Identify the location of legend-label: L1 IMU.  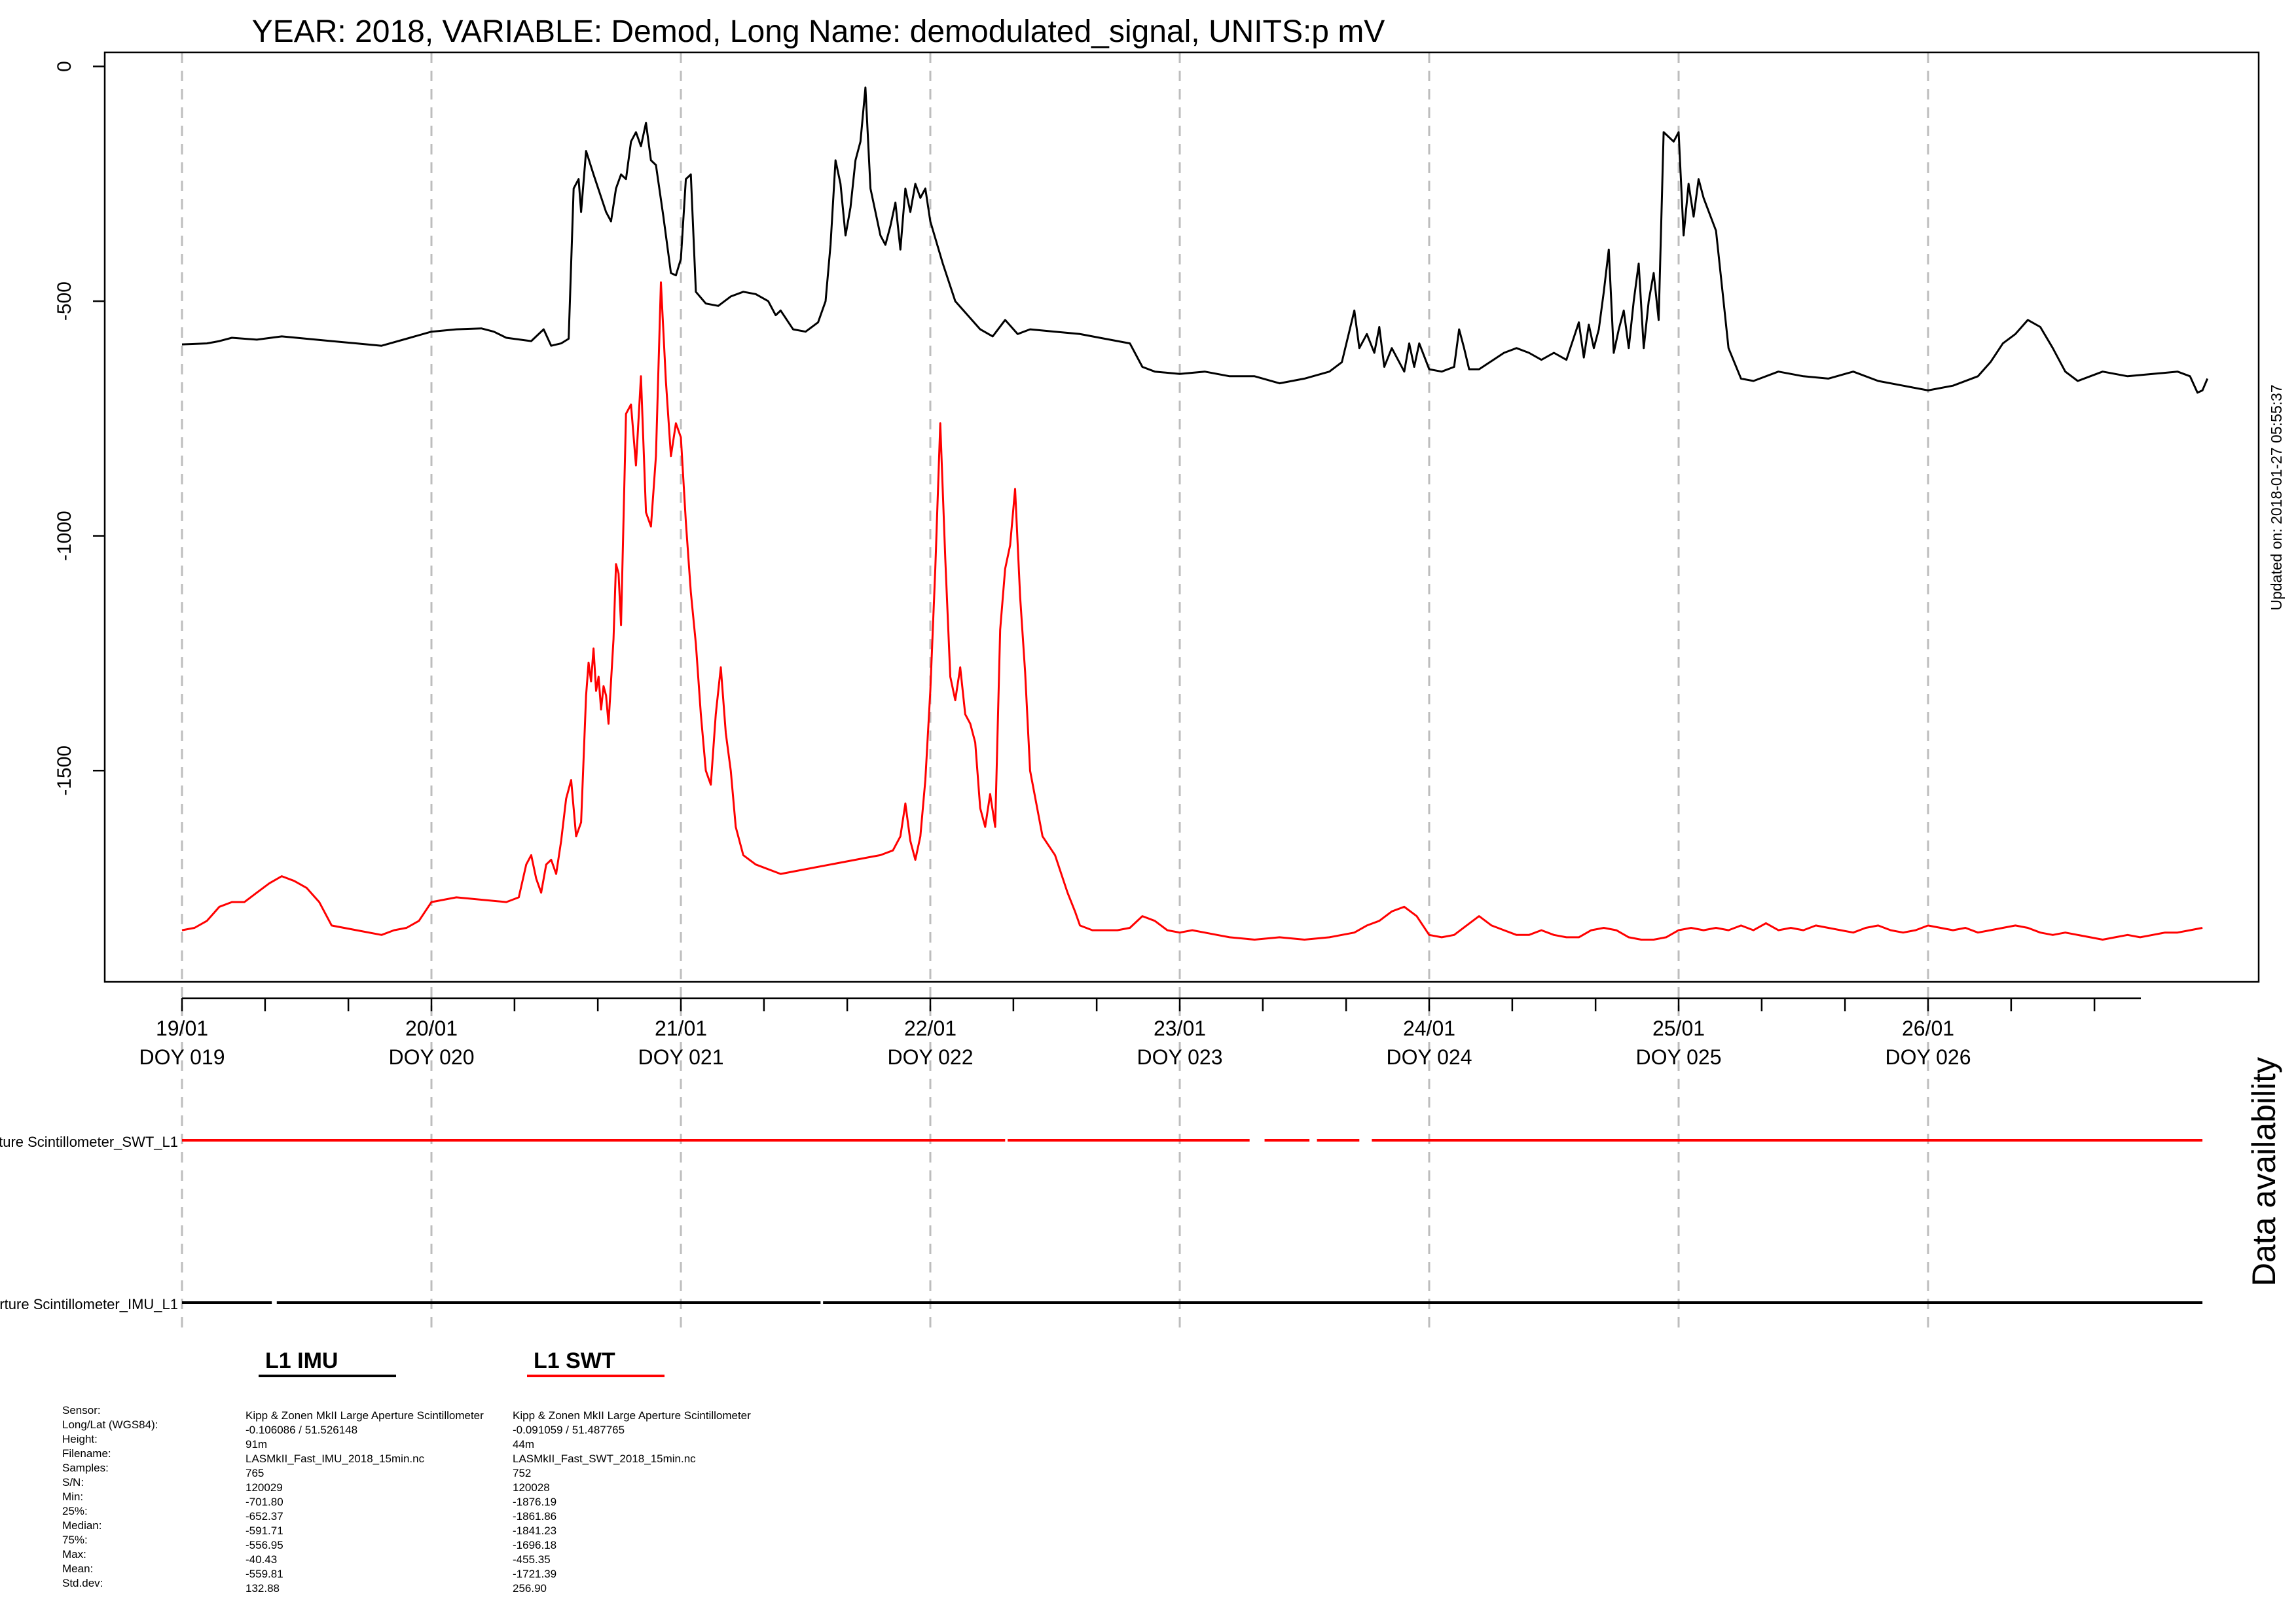
(301, 1360).